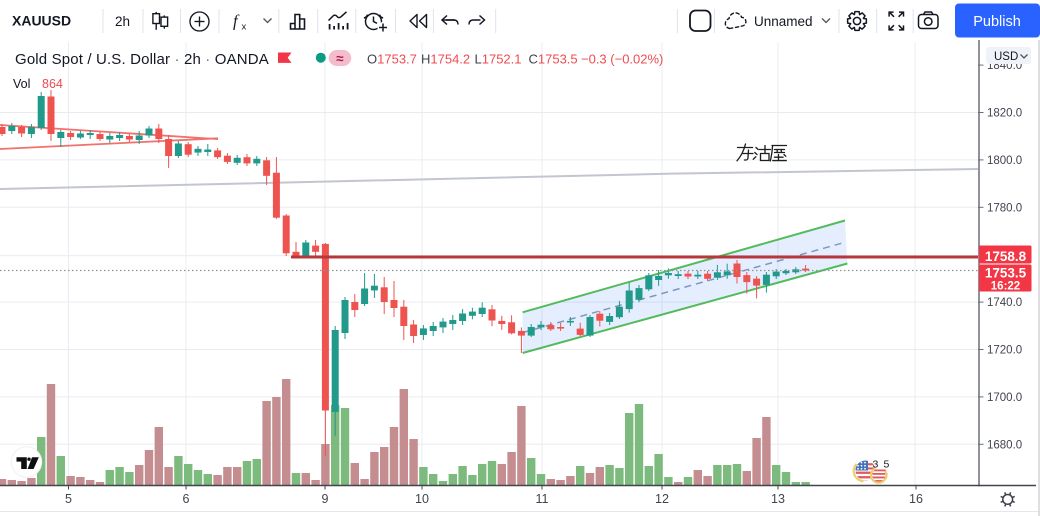 The image size is (1040, 516). What do you see at coordinates (553, 59) in the screenshot?
I see `svg-text: C1753.5` at bounding box center [553, 59].